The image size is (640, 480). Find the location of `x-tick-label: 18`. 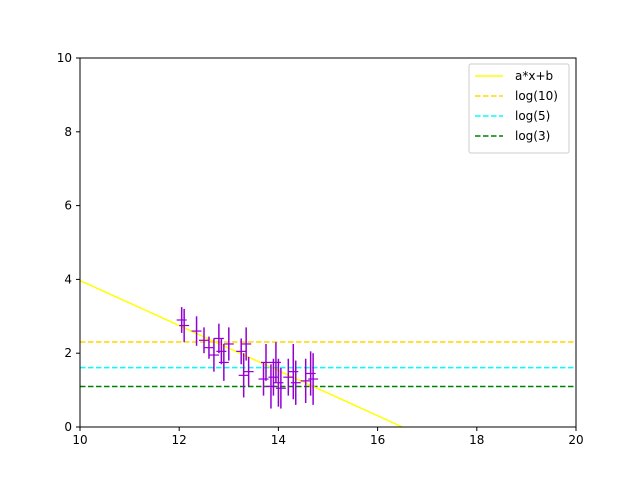

x-tick-label: 18 is located at coordinates (476, 440).